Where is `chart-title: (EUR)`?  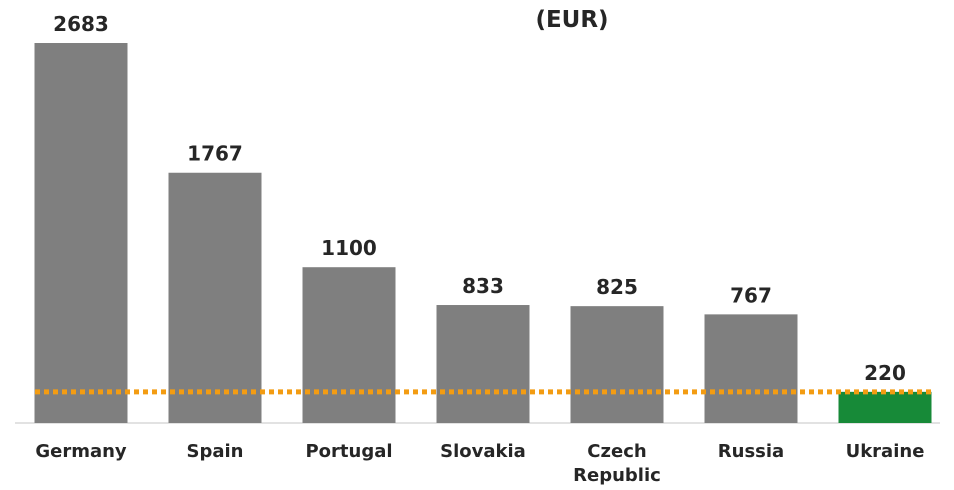 chart-title: (EUR) is located at coordinates (571, 20).